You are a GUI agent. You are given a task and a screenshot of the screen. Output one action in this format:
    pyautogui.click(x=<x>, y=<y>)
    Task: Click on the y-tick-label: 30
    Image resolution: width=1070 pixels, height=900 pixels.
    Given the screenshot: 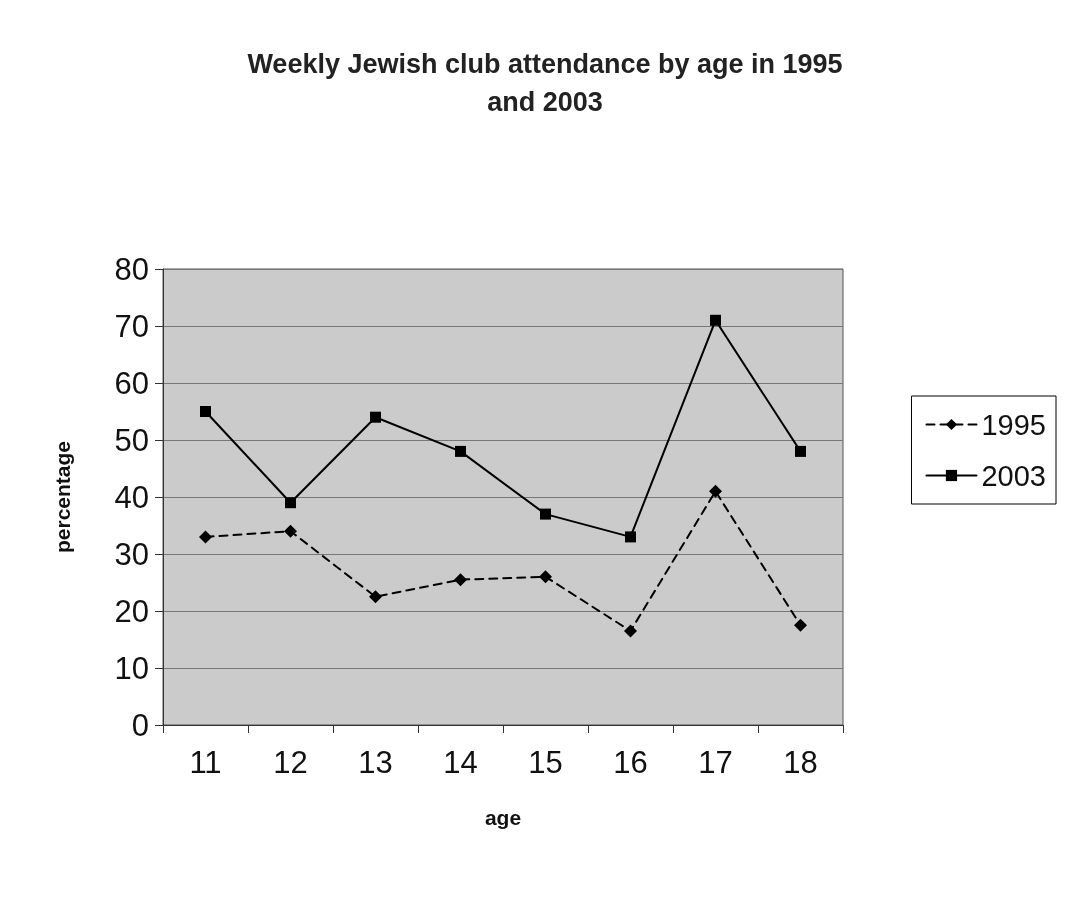 What is the action you would take?
    pyautogui.click(x=131, y=554)
    